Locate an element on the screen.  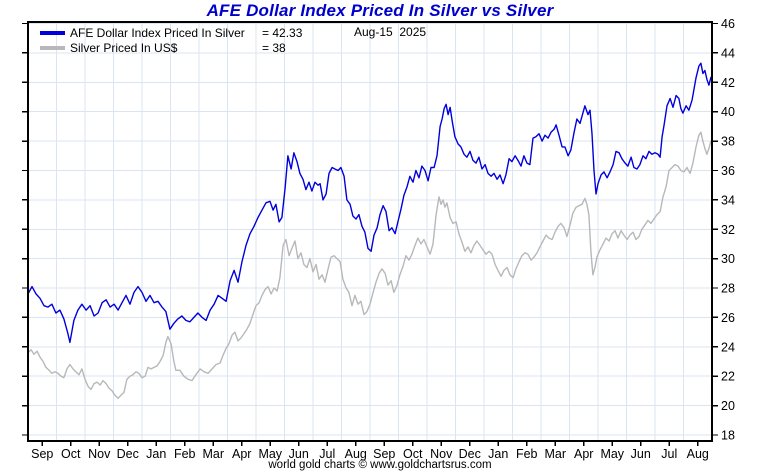
legend-value-silver: = 38 is located at coordinates (274, 48).